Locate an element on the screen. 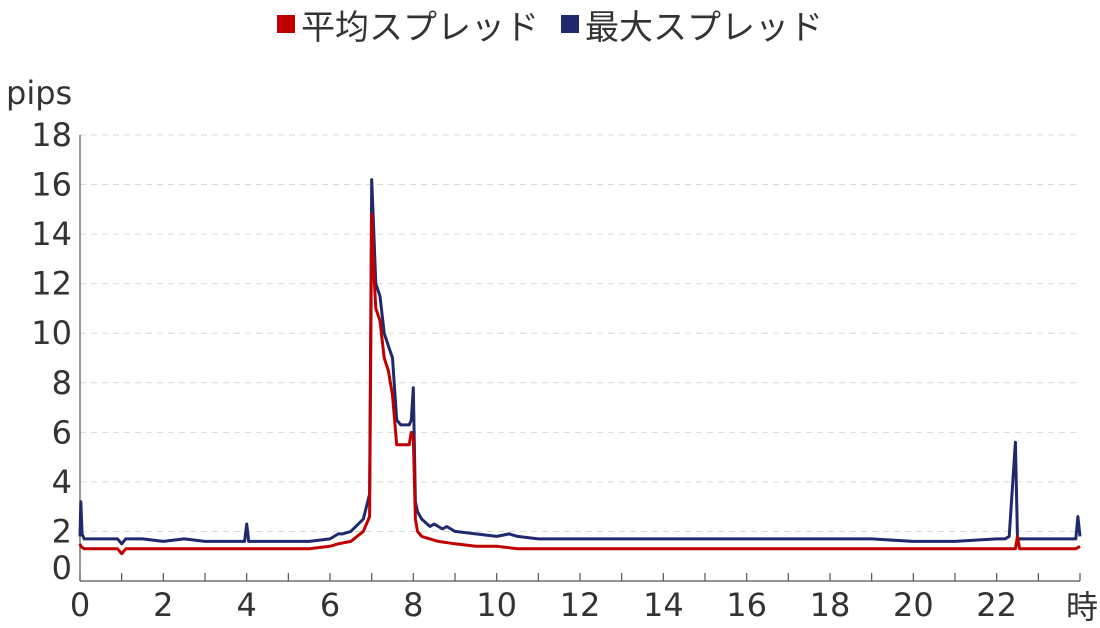 This screenshot has width=1100, height=628. y-tick-label-16: 16 is located at coordinates (51, 185).